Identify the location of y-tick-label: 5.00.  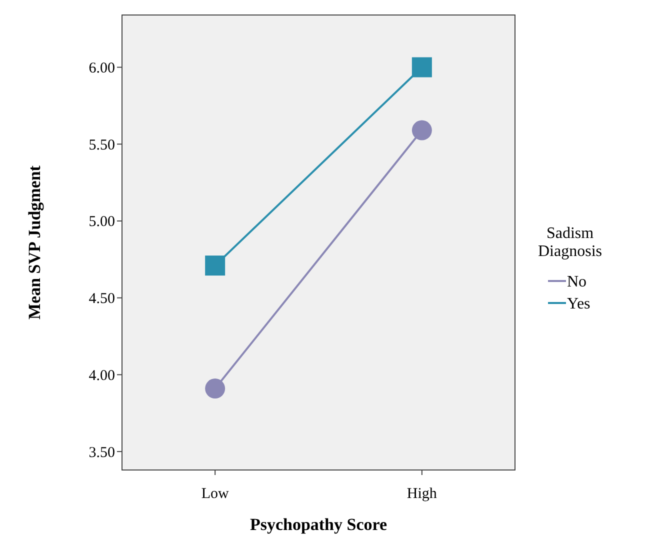
(101, 222).